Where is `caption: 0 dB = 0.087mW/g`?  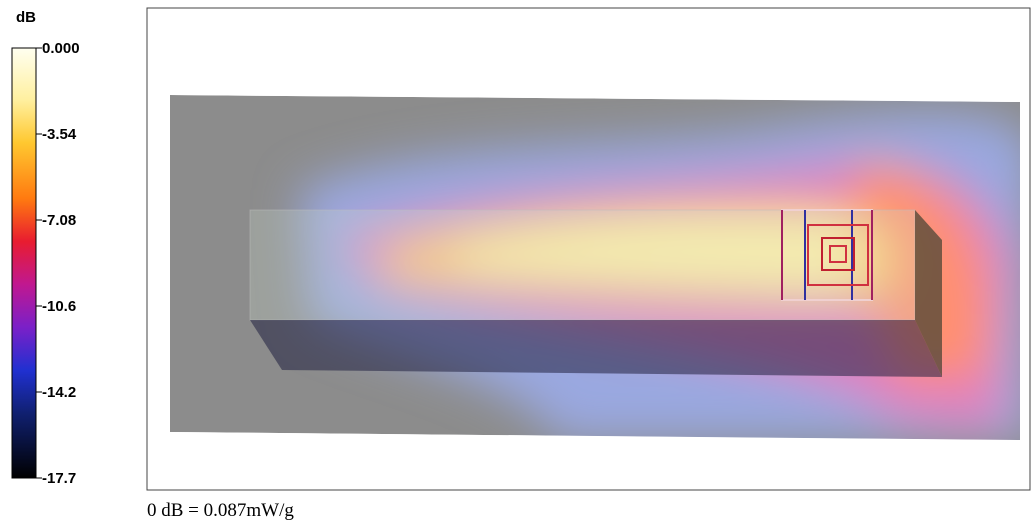 caption: 0 dB = 0.087mW/g is located at coordinates (220, 510).